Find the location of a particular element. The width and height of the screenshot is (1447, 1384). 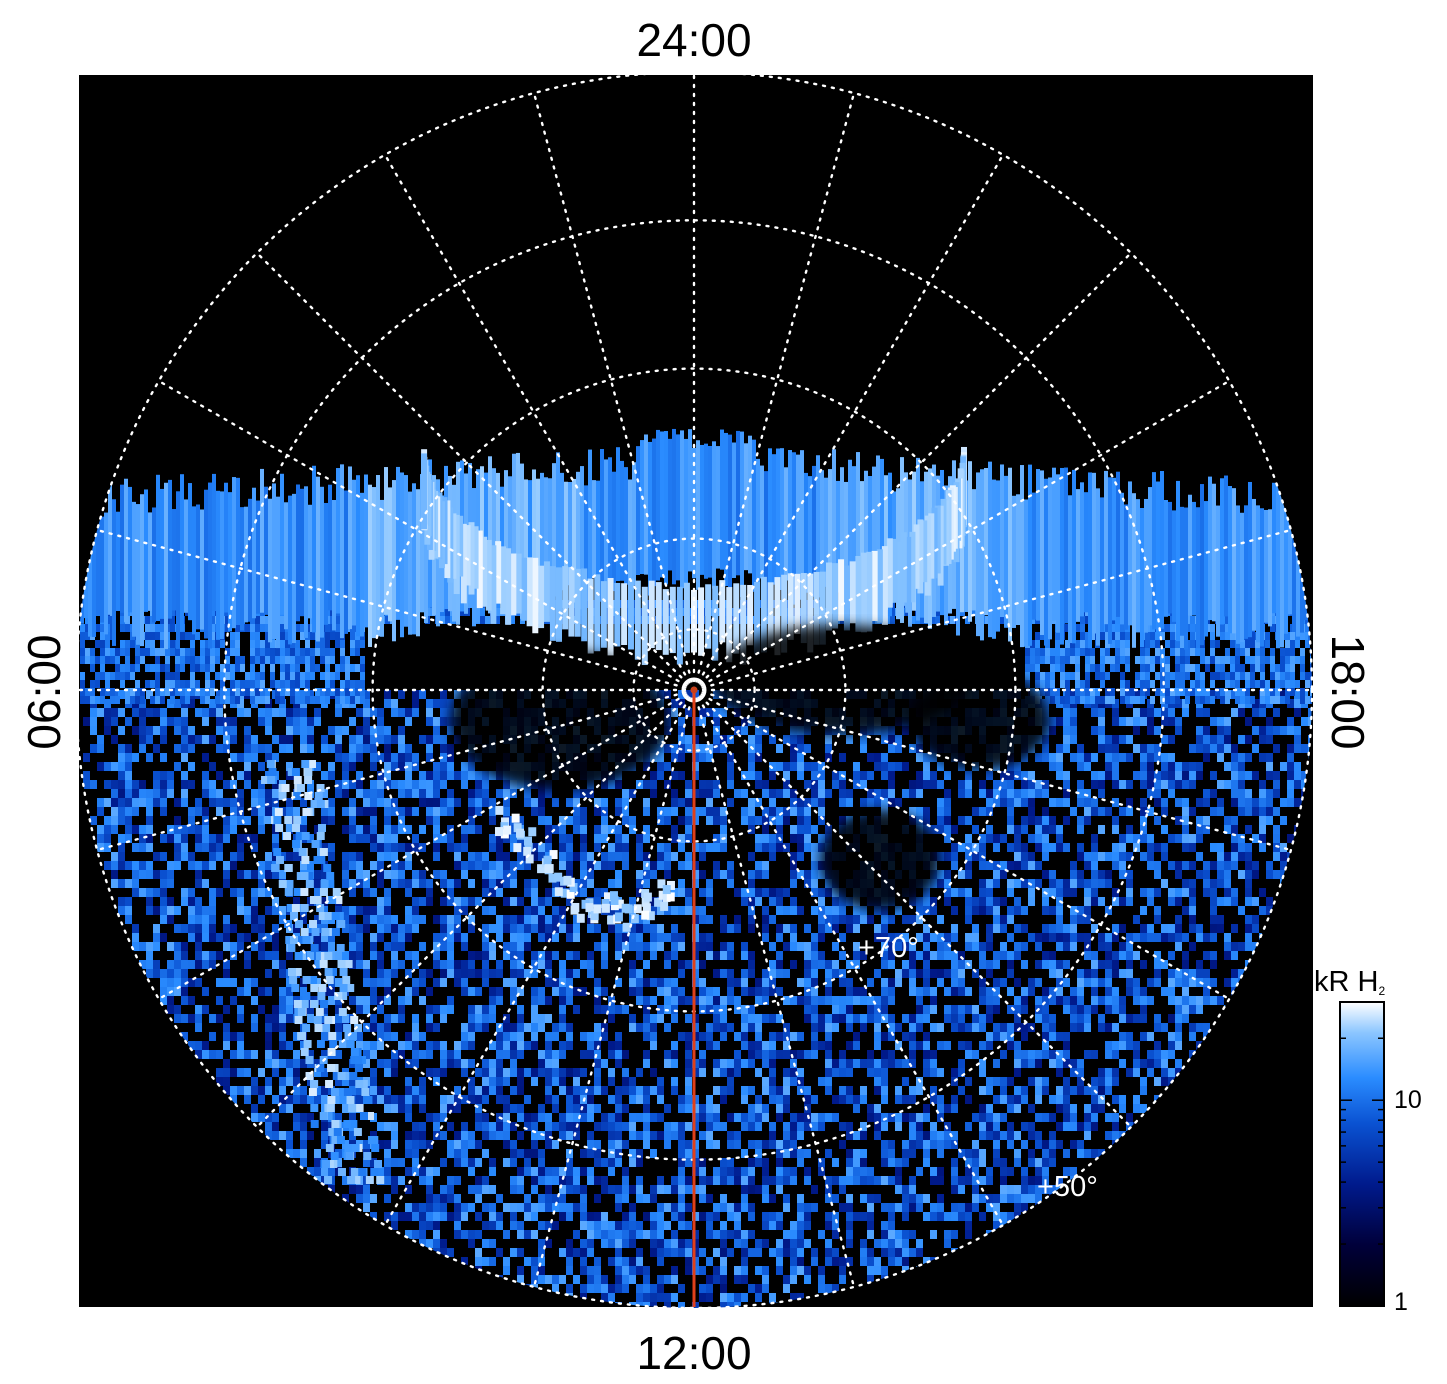

dayside-arc is located at coordinates (585, 868).